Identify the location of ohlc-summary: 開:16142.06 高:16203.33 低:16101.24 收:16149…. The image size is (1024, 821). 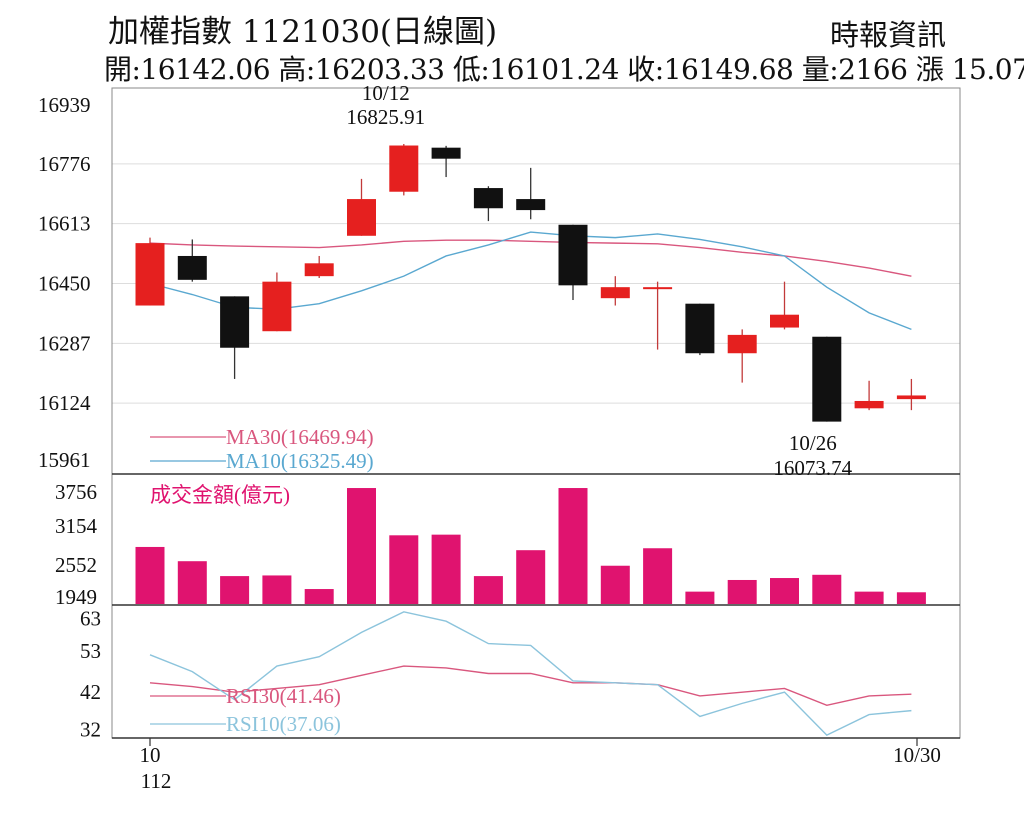
(564, 69).